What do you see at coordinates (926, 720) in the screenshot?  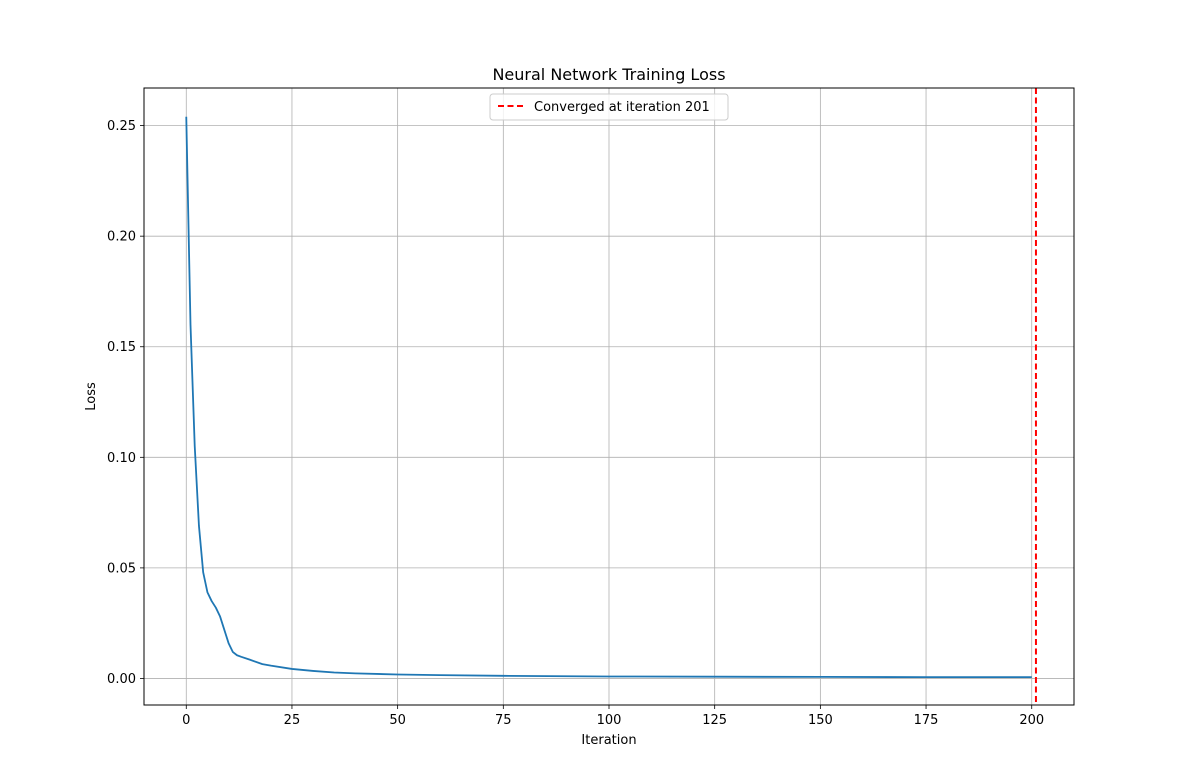 I see `x-tick-label: 175` at bounding box center [926, 720].